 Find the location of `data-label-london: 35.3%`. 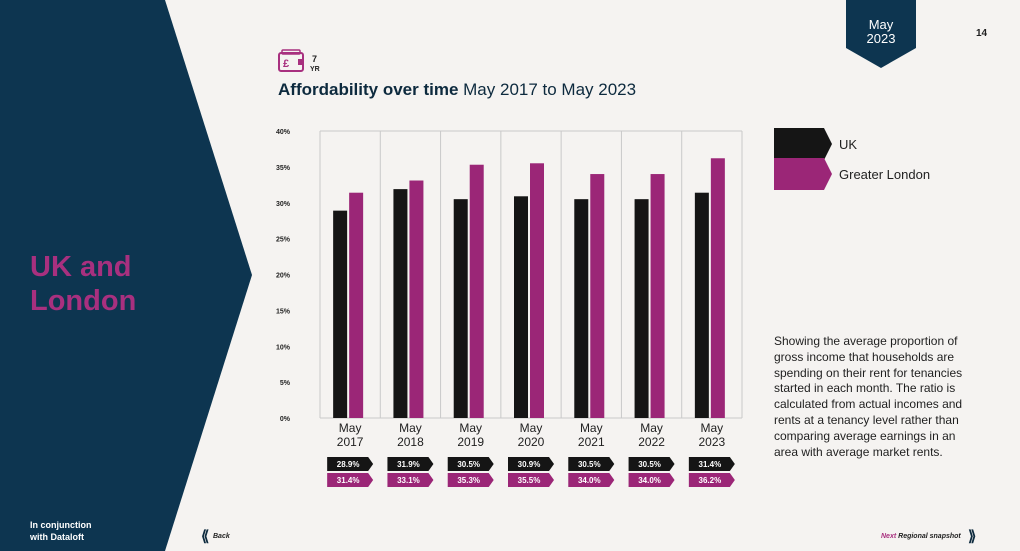

data-label-london: 35.3% is located at coordinates (468, 480).